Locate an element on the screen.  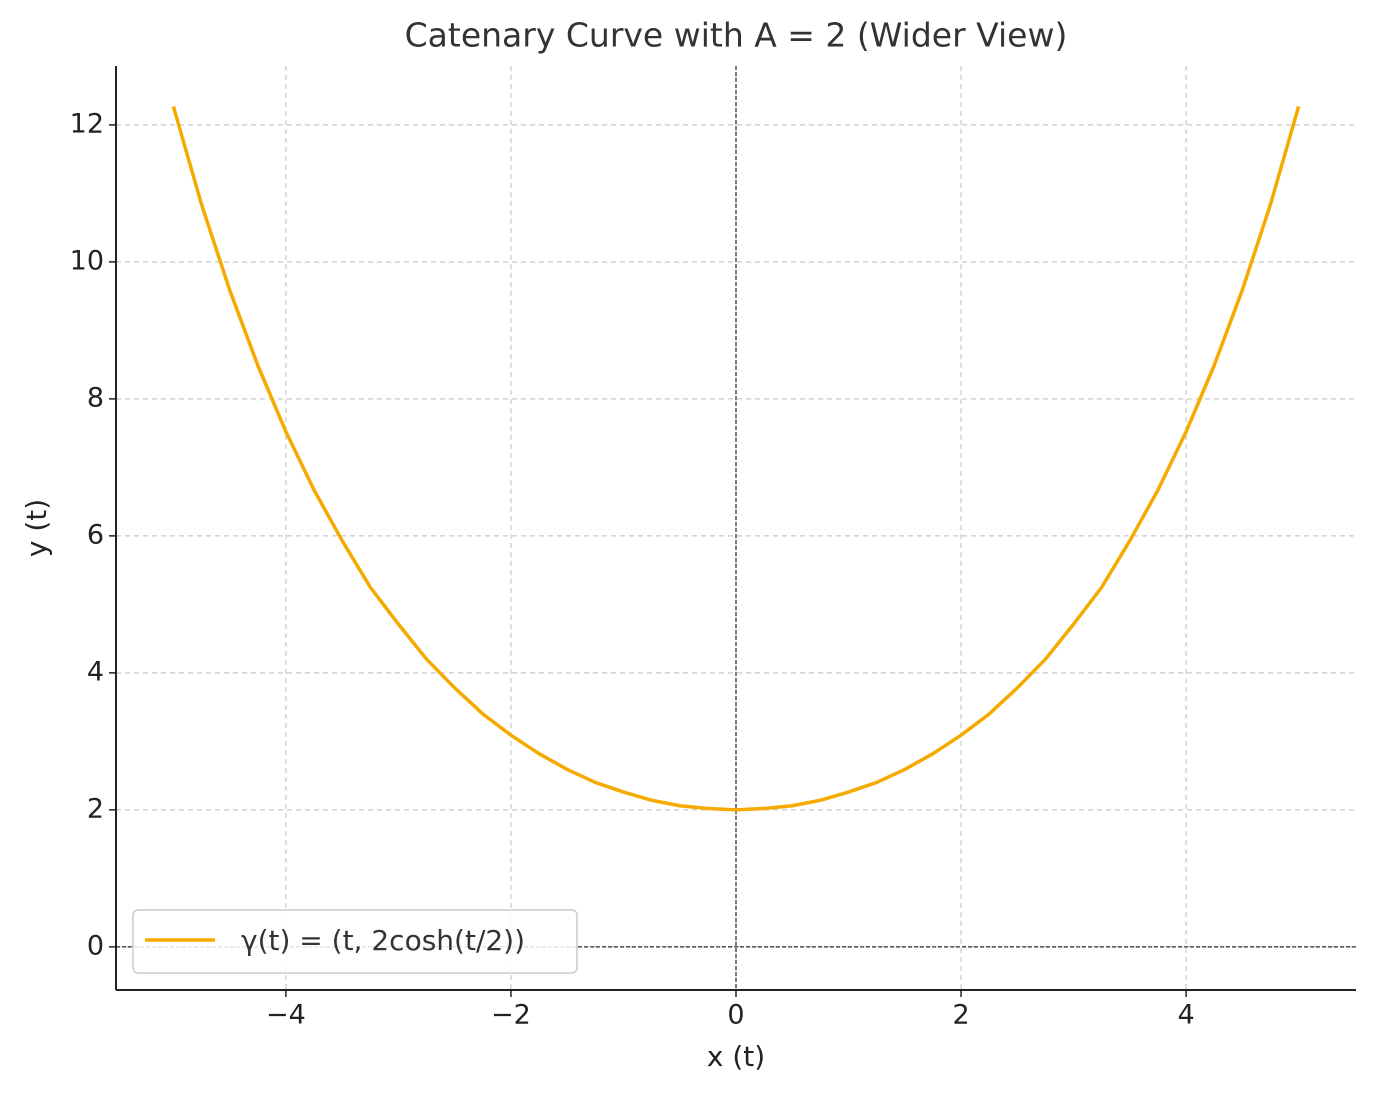
legend-box is located at coordinates (355, 941).